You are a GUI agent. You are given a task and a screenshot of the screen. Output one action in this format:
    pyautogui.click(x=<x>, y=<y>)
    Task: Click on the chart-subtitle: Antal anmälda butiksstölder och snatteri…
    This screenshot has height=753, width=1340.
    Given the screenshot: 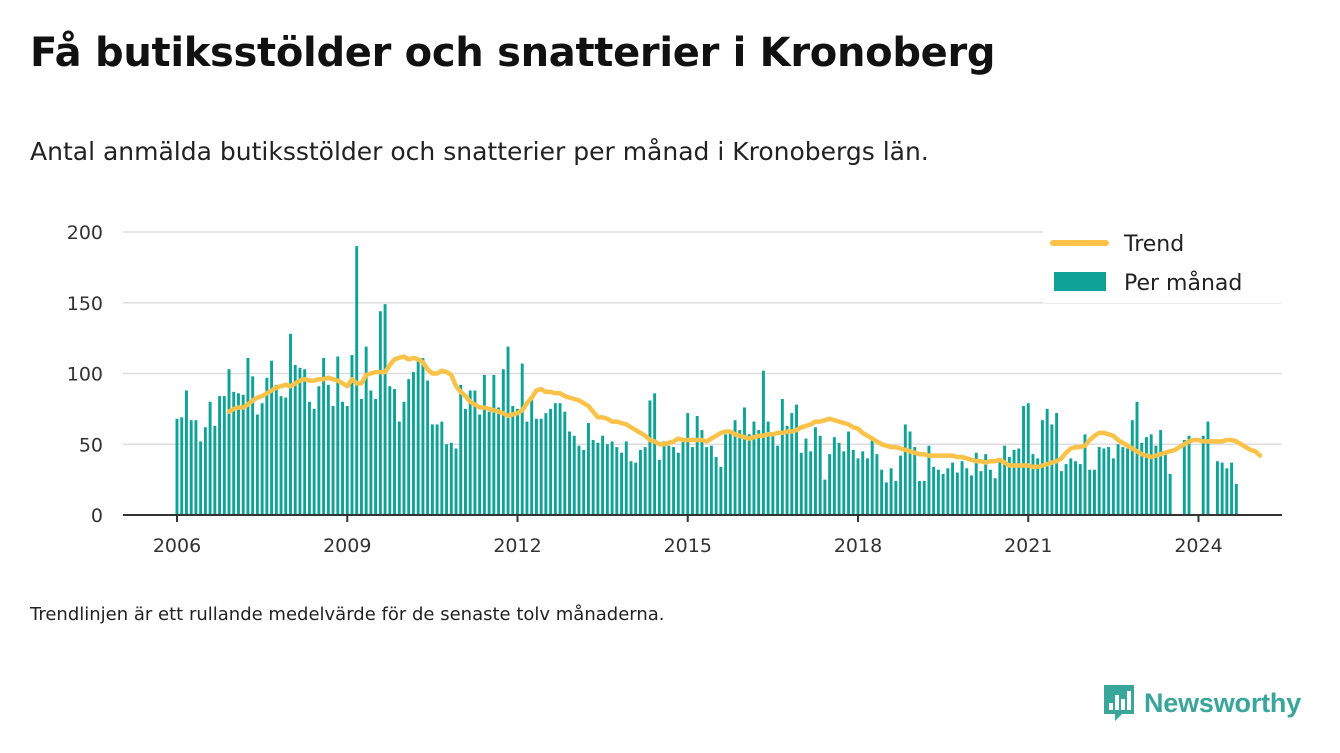 What is the action you would take?
    pyautogui.click(x=479, y=151)
    